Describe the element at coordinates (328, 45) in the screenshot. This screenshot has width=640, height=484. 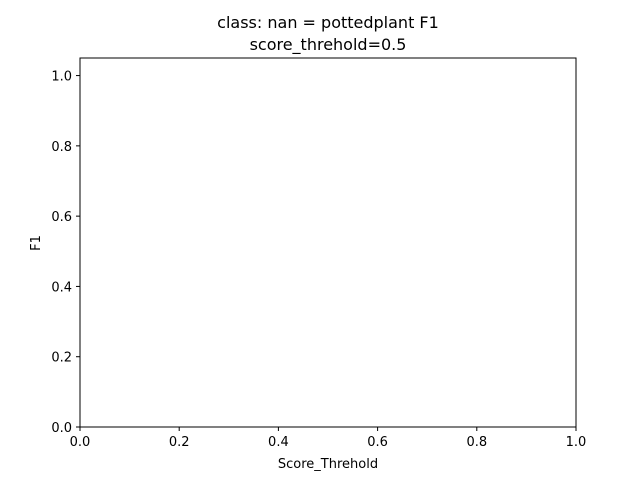
I see `chart-subtitle: score_threhold=0.5` at that location.